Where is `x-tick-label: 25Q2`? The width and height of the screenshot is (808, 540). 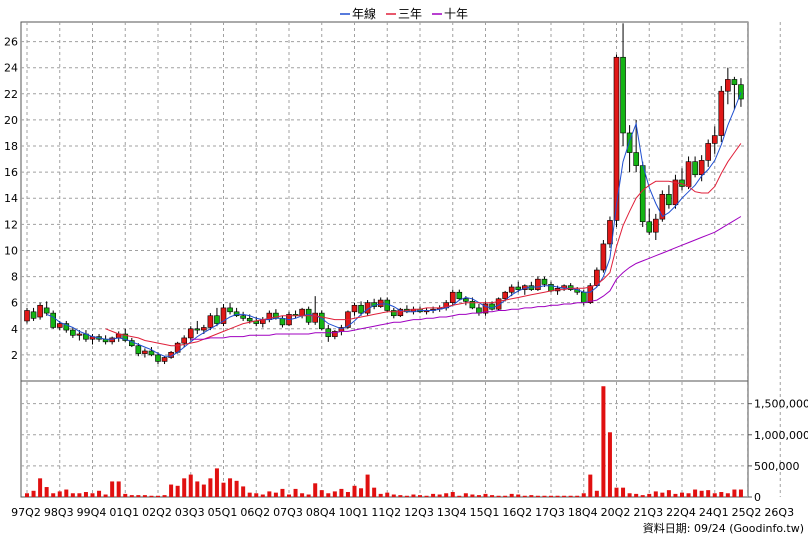 x-tick-label: 25Q2 is located at coordinates (747, 512).